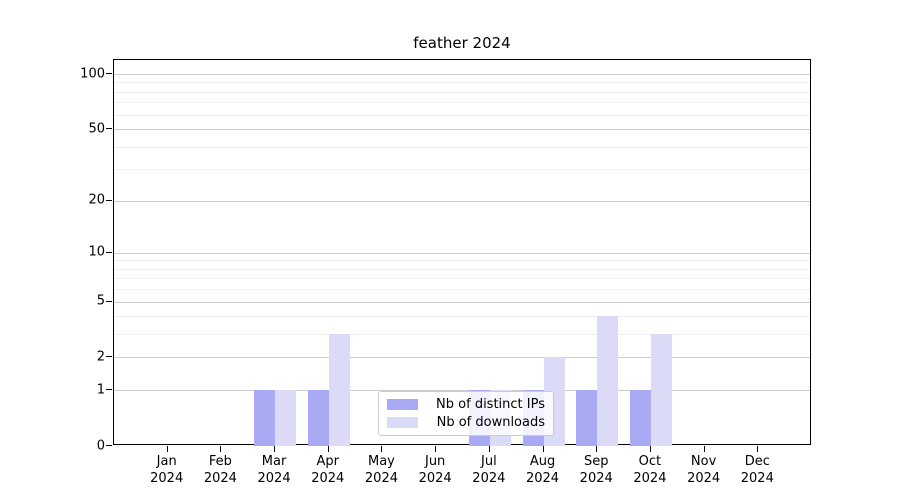 The width and height of the screenshot is (900, 500). What do you see at coordinates (92, 73) in the screenshot?
I see `y-axis-tick-label: 100` at bounding box center [92, 73].